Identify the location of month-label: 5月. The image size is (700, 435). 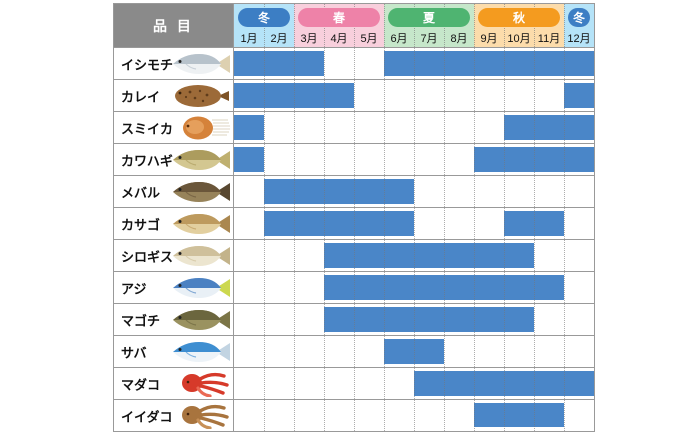
(369, 39).